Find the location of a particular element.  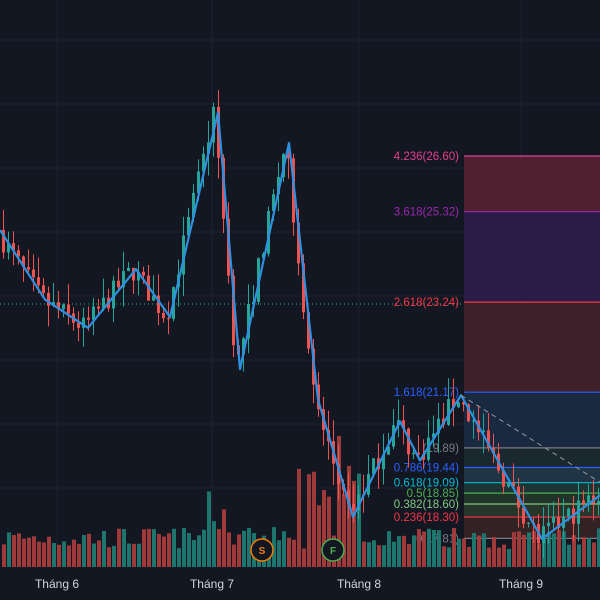

projection-line is located at coordinates (530, 438).